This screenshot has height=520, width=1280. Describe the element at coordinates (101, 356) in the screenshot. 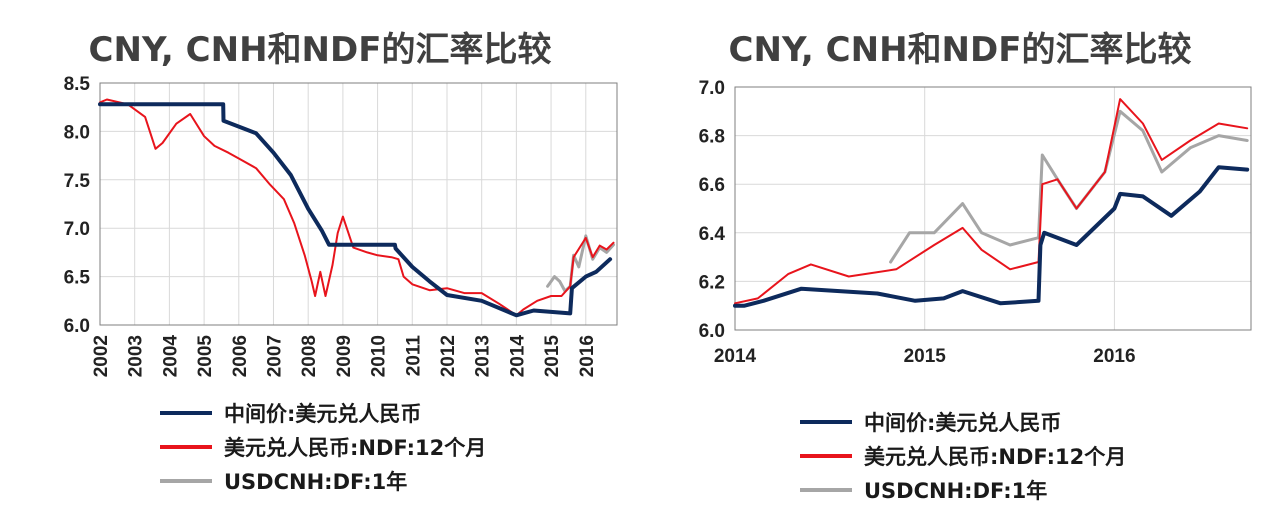

I see `x-tick-label: 2002` at that location.